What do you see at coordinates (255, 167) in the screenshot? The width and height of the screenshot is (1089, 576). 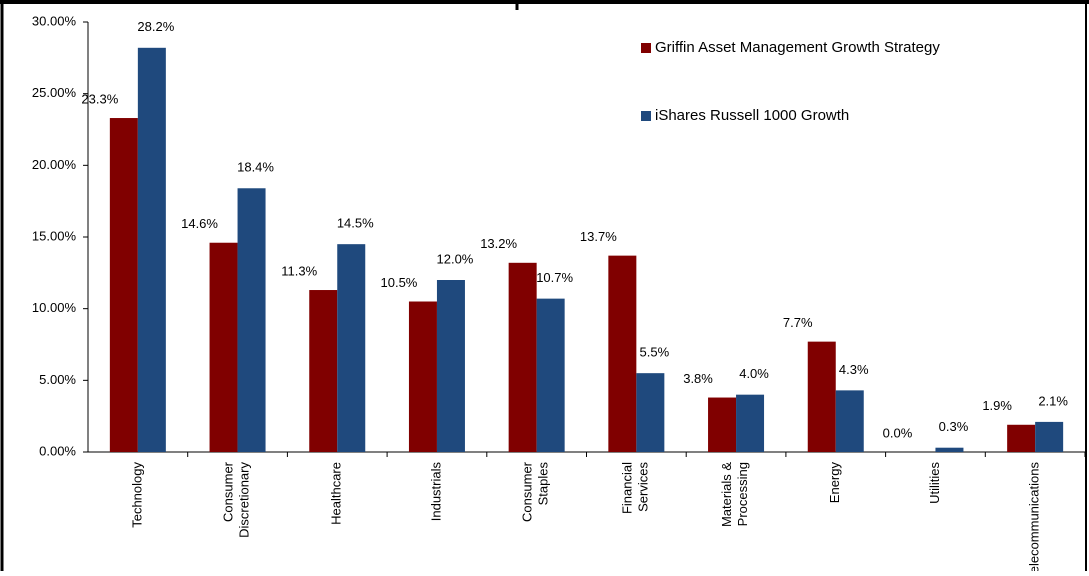 I see `data-label: 18.4%` at bounding box center [255, 167].